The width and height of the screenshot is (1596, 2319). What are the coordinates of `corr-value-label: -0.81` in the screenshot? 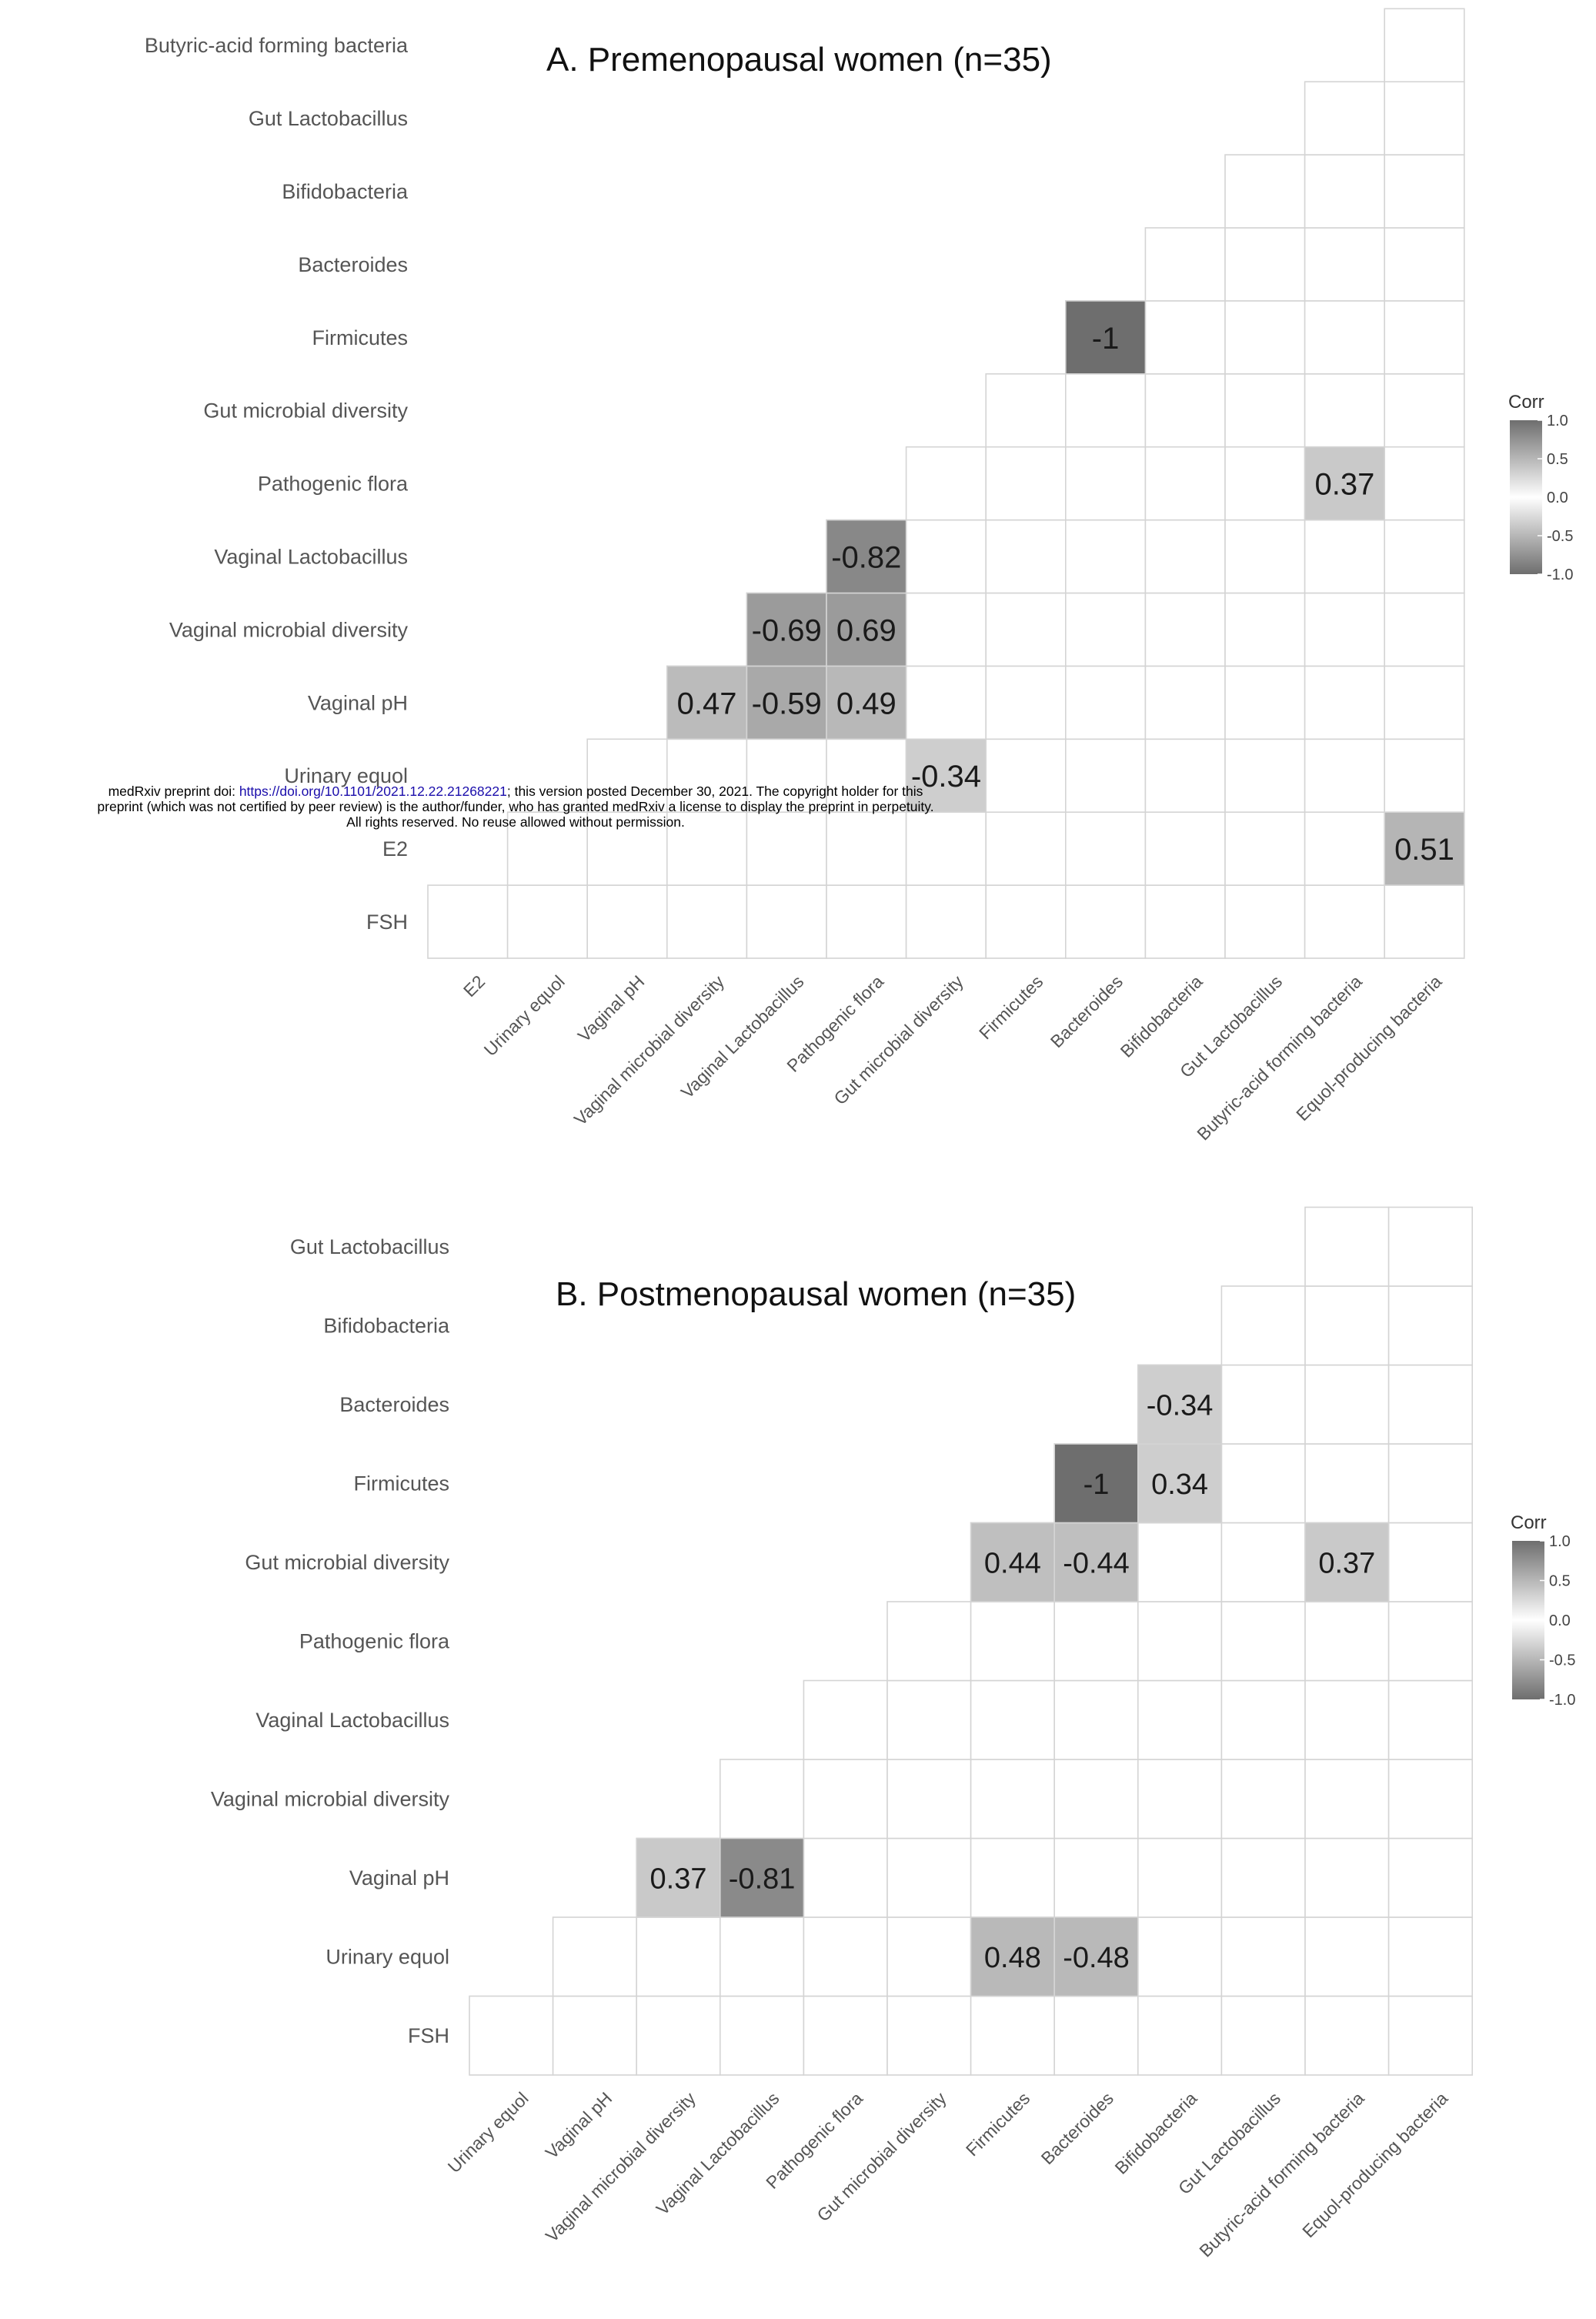 It's located at (762, 1879).